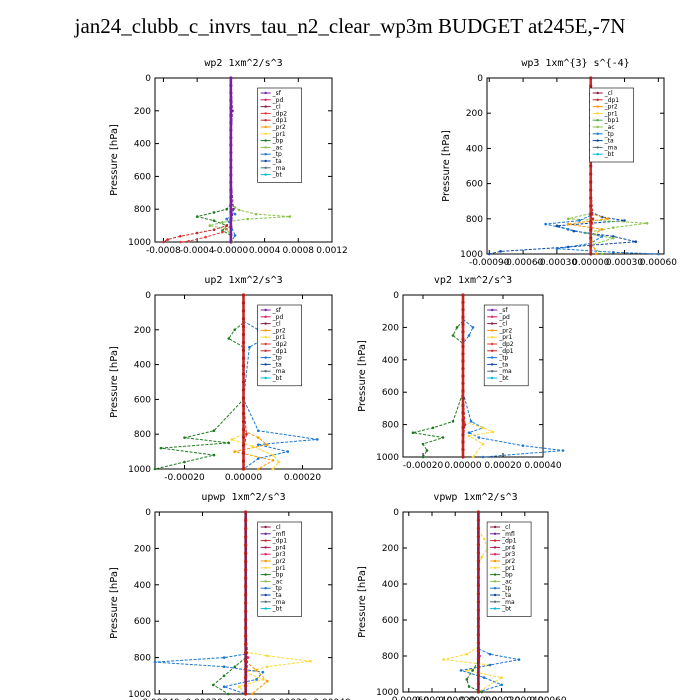 The width and height of the screenshot is (700, 700). What do you see at coordinates (612, 100) in the screenshot?
I see `legend-entry: _dp1` at bounding box center [612, 100].